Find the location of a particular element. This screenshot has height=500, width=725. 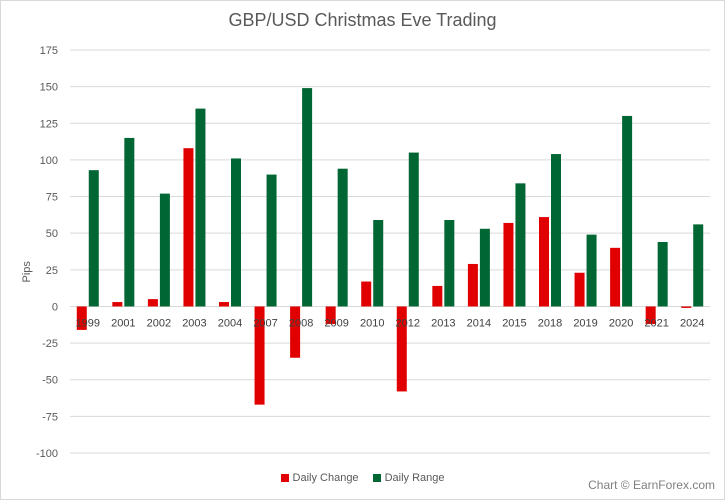

y-tick-label: -100 is located at coordinates (47, 454).